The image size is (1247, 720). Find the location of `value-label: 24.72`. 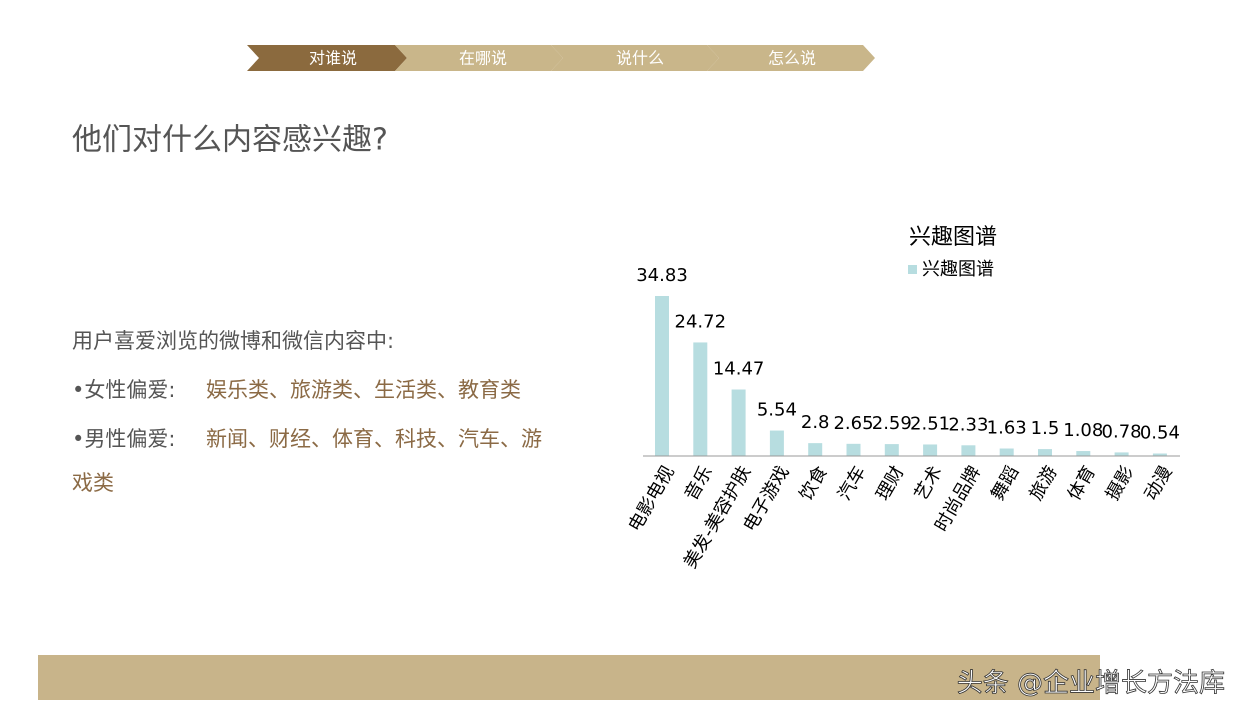

value-label: 24.72 is located at coordinates (701, 321).